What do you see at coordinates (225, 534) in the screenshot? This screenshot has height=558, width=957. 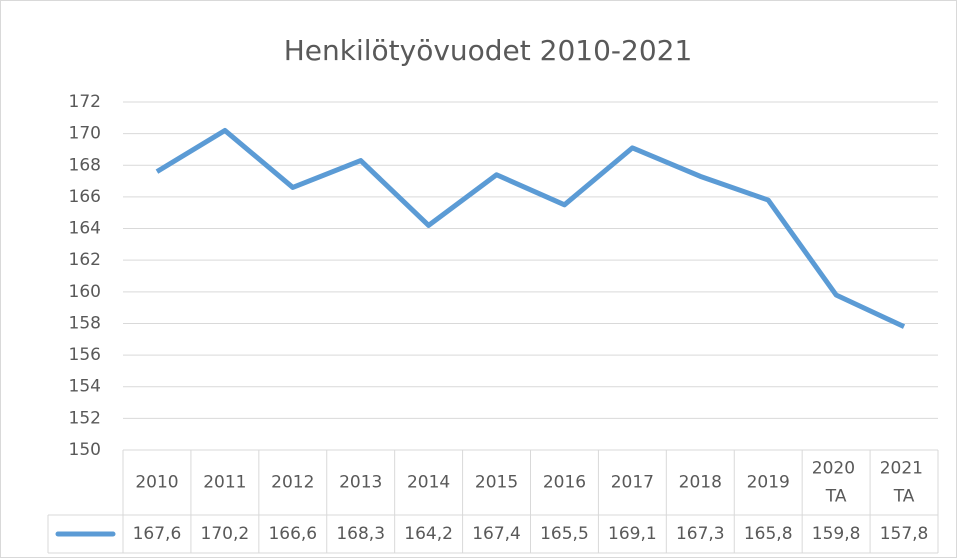 I see `data-table-value: 170,2` at bounding box center [225, 534].